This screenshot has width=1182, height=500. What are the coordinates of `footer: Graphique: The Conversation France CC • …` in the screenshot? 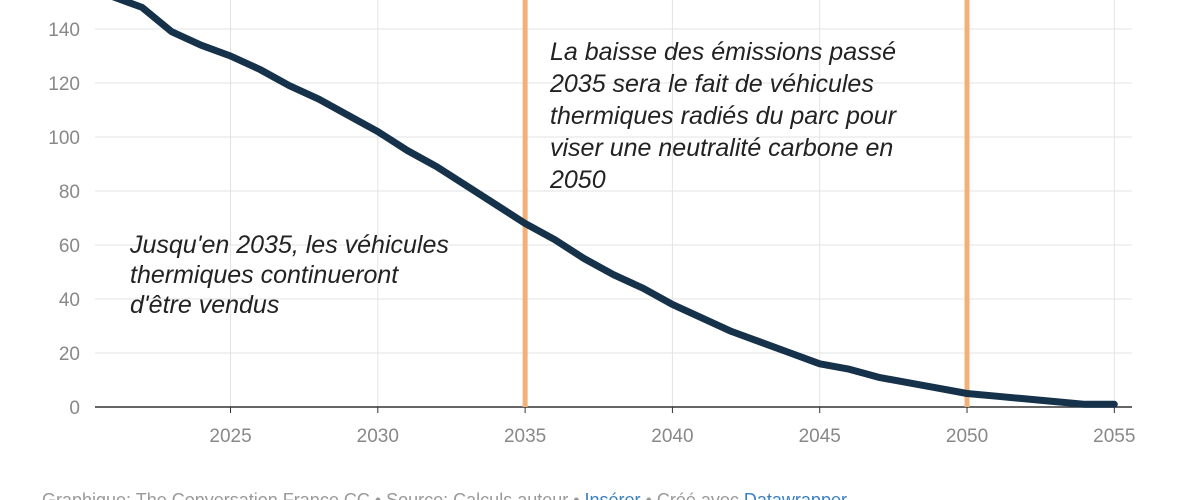 It's located at (444, 495).